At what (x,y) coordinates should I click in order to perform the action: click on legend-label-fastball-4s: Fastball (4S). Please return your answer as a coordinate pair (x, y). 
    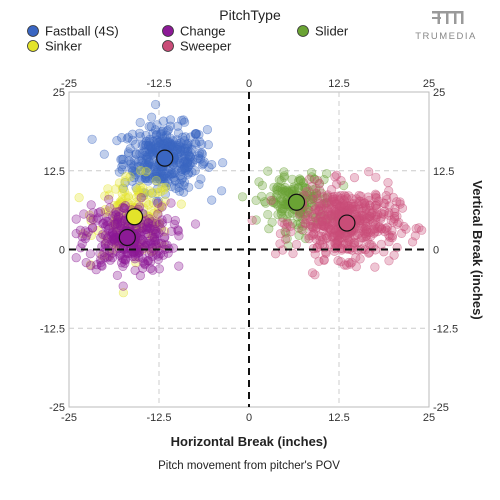
    Looking at the image, I should click on (82, 31).